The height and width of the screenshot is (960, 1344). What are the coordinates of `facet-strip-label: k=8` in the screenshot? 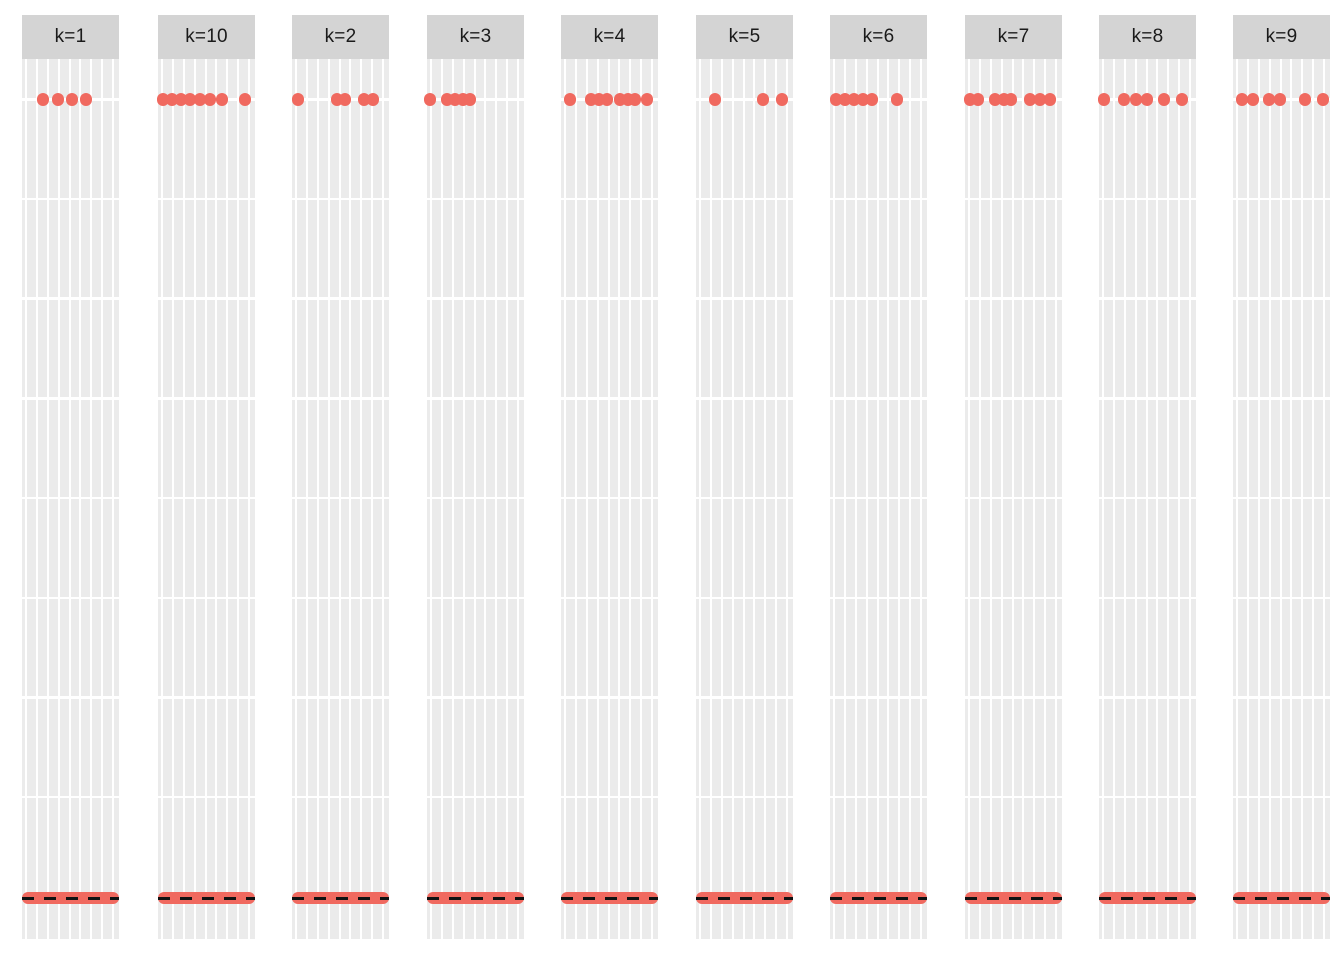 It's located at (1147, 36).